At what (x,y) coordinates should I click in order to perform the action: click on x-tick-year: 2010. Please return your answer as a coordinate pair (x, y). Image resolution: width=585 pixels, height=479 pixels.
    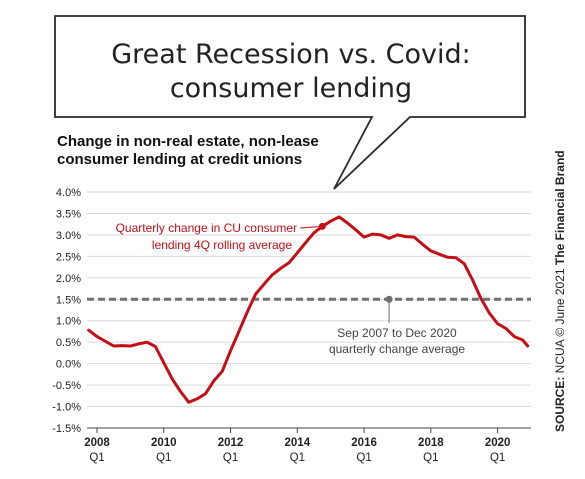
    Looking at the image, I should click on (164, 443).